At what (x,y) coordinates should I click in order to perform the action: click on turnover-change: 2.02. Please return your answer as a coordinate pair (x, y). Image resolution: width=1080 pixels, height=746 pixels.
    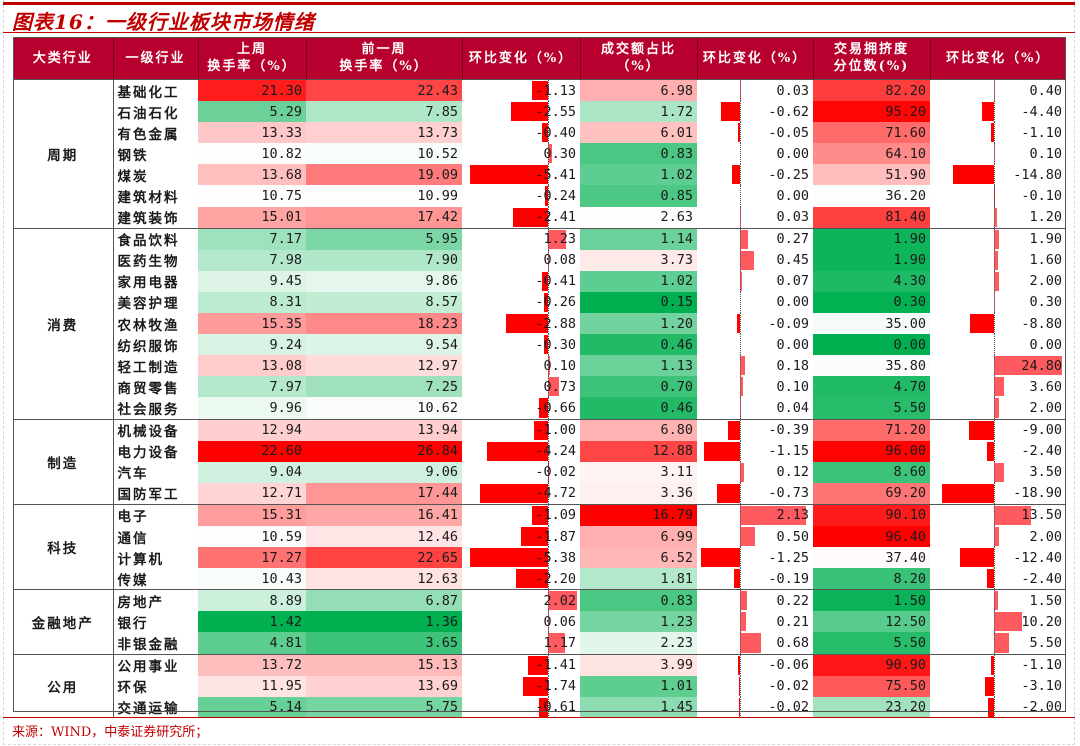
    Looking at the image, I should click on (521, 600).